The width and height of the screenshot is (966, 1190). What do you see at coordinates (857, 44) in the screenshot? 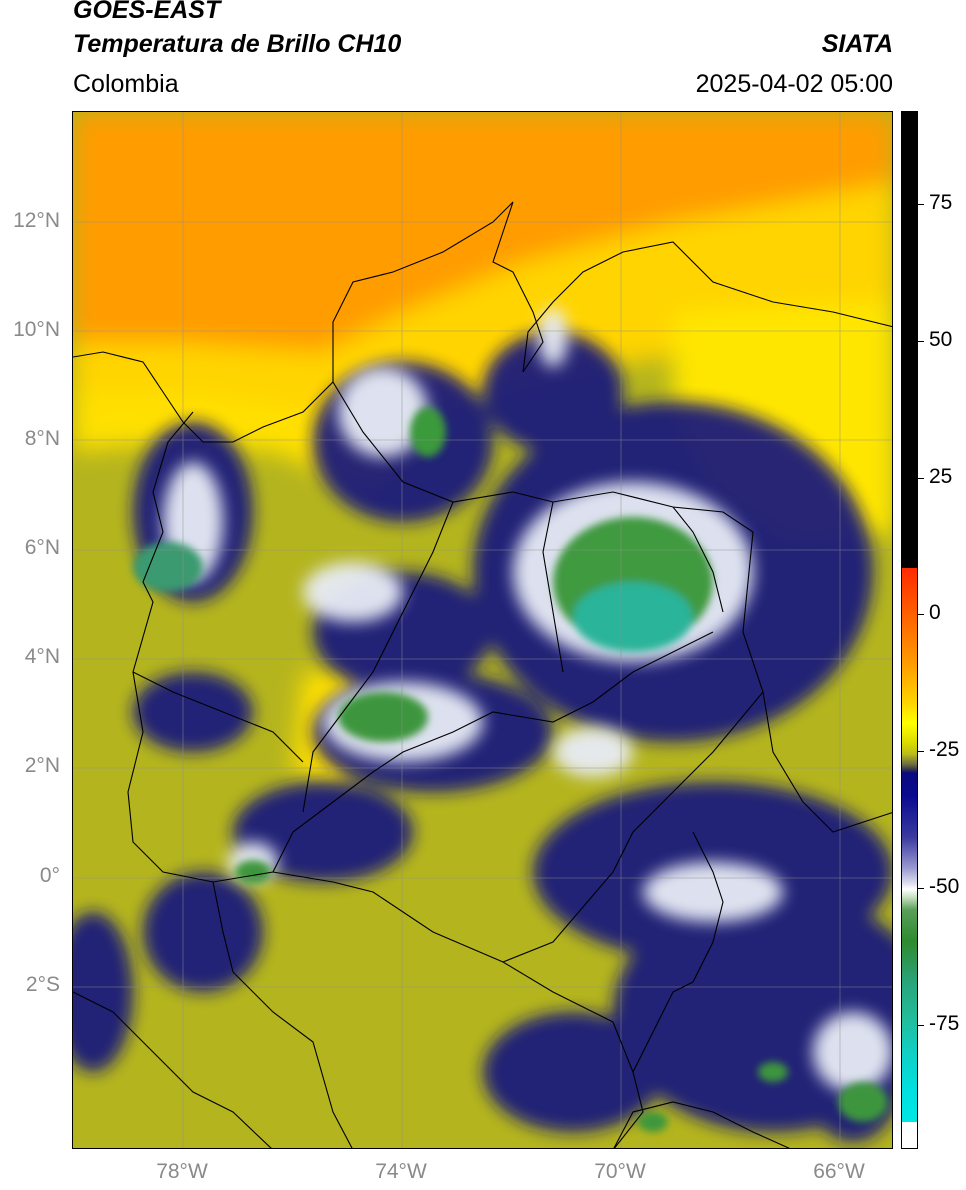
I see `brand-label: SIATA` at bounding box center [857, 44].